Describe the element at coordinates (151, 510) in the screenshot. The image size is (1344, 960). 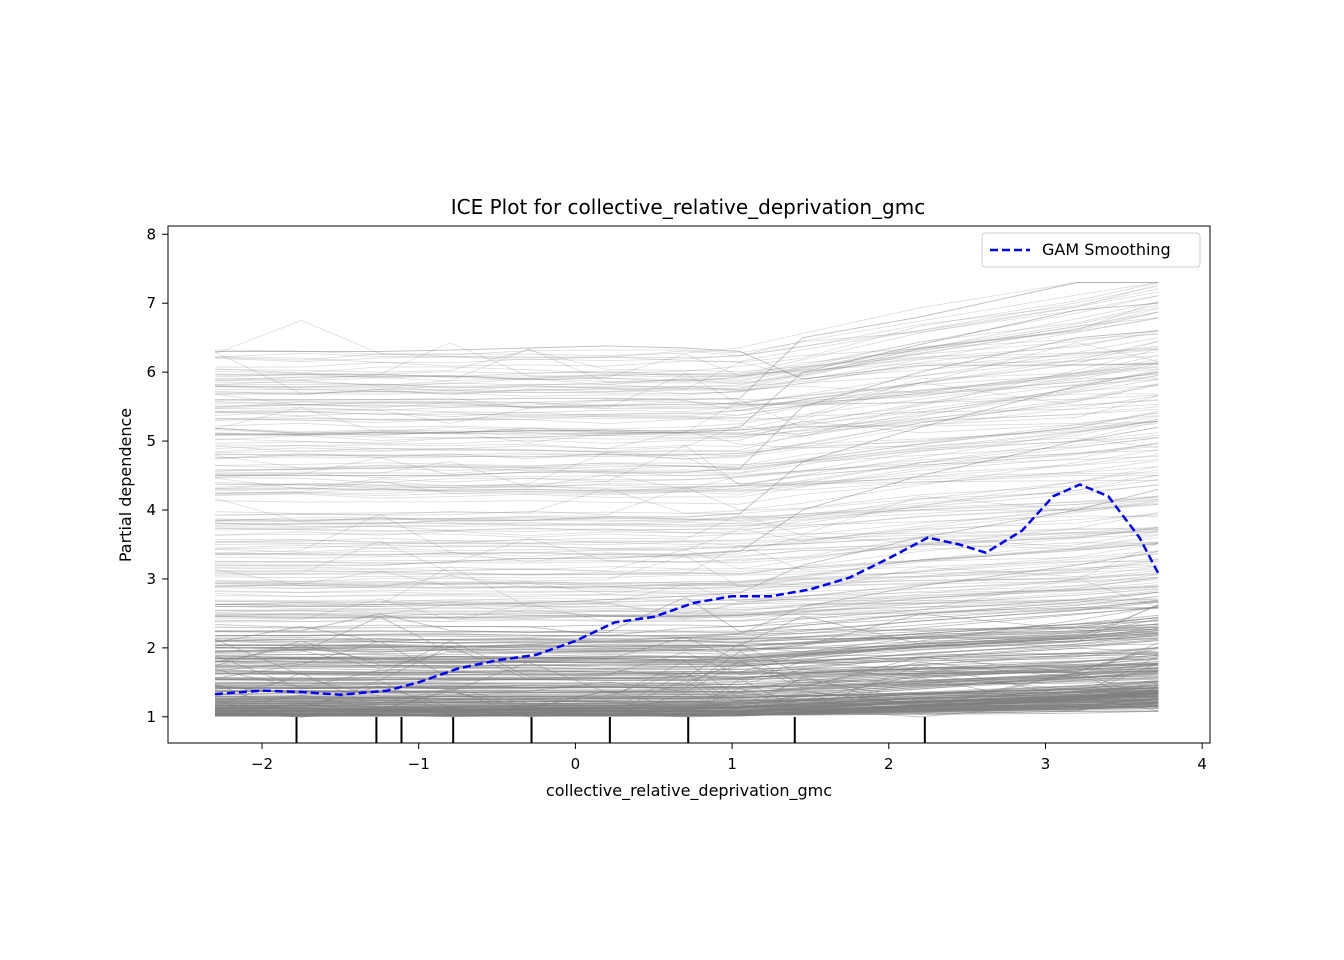
I see `y-tick-label: 4` at that location.